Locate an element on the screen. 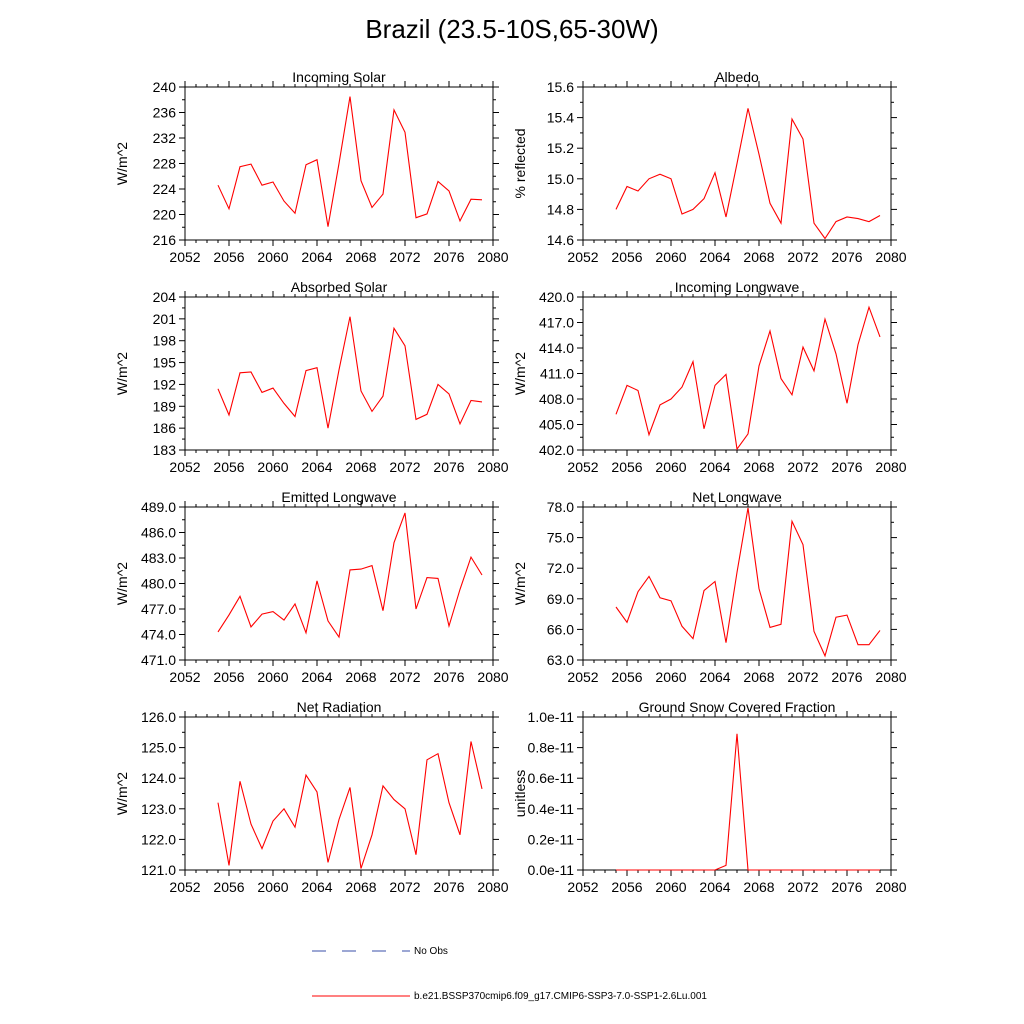 The image size is (1024, 1024). series-line-incoming-solar is located at coordinates (350, 161).